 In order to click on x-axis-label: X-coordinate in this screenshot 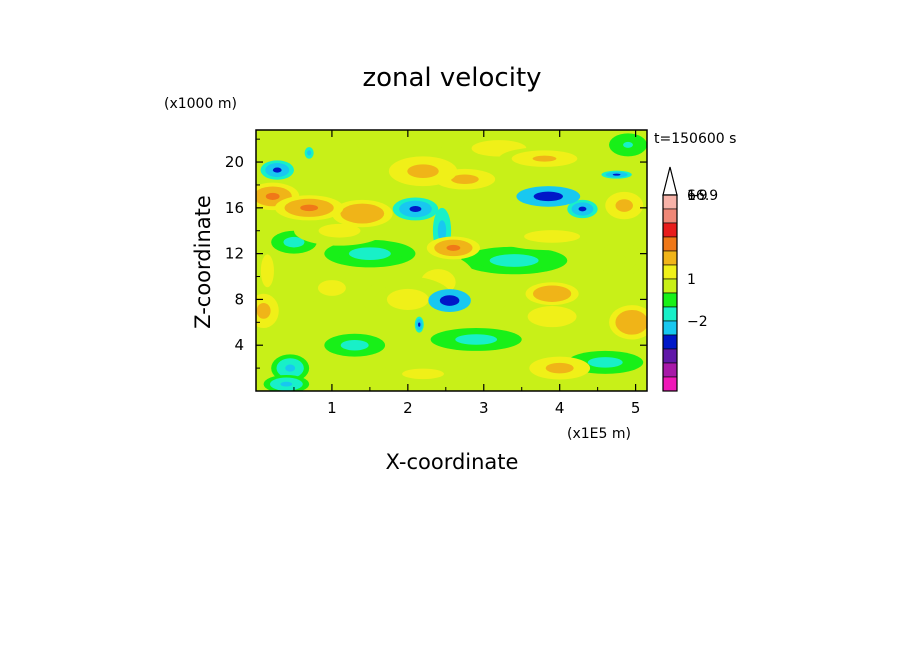, I will do `click(452, 462)`.